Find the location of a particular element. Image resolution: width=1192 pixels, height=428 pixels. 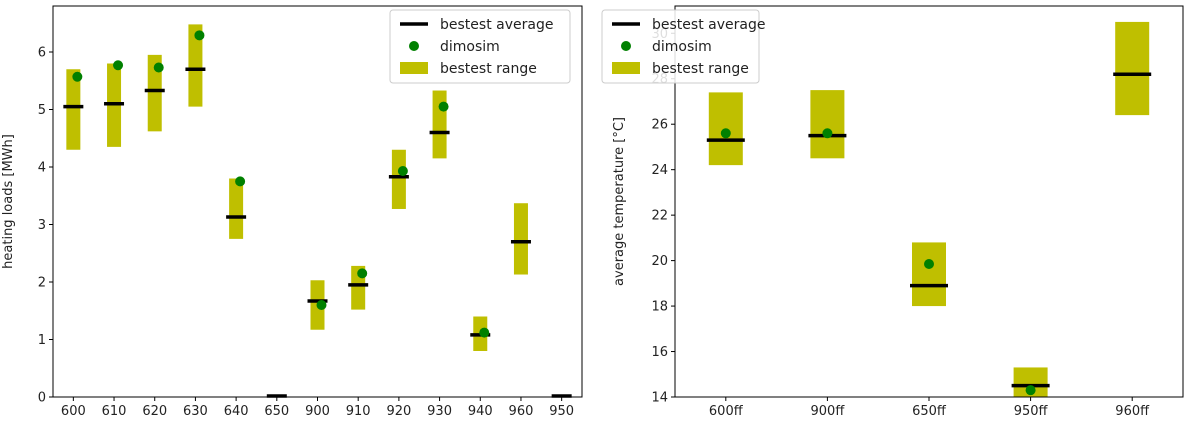

y-tick-label: 20 is located at coordinates (659, 261).